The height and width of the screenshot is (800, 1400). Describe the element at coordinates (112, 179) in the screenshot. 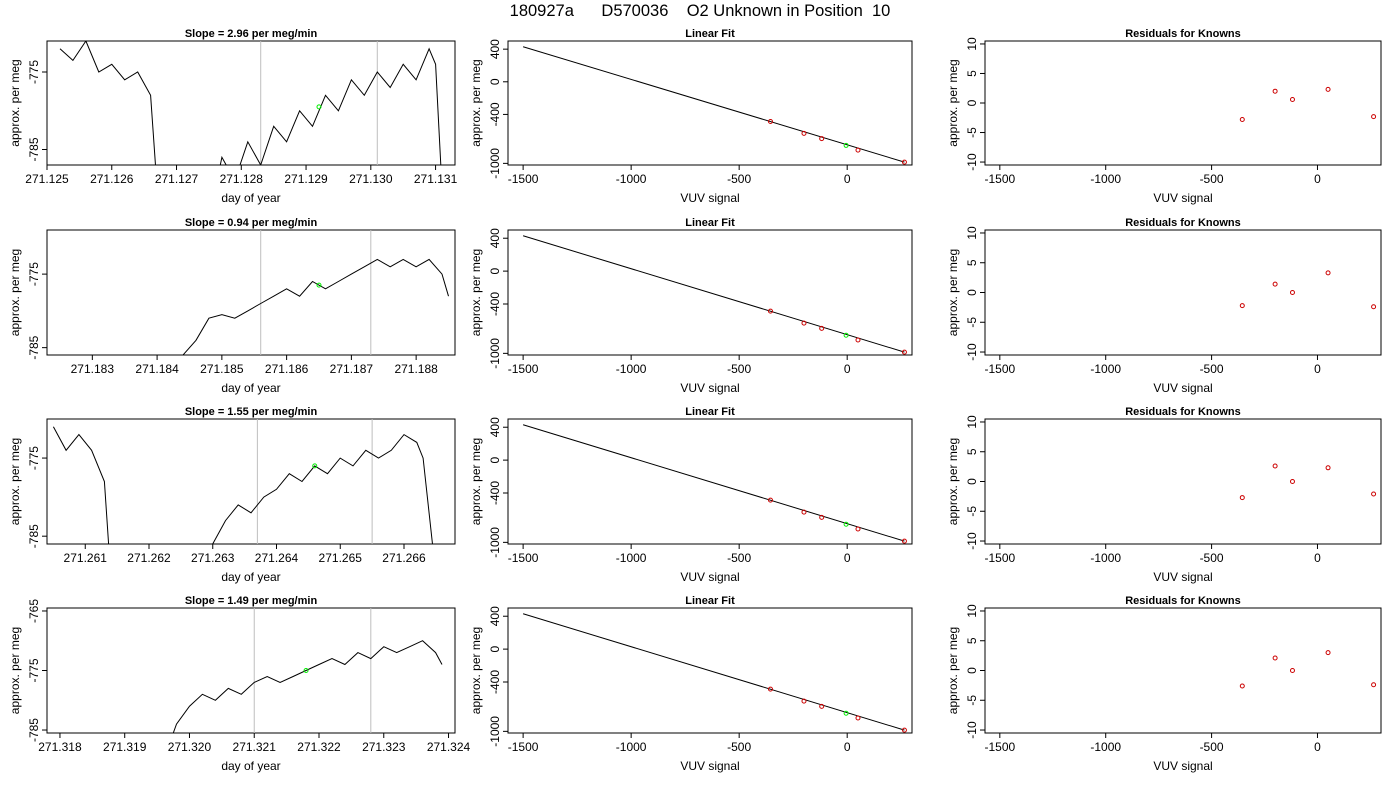

I see `x-tick-label: 271.126` at that location.